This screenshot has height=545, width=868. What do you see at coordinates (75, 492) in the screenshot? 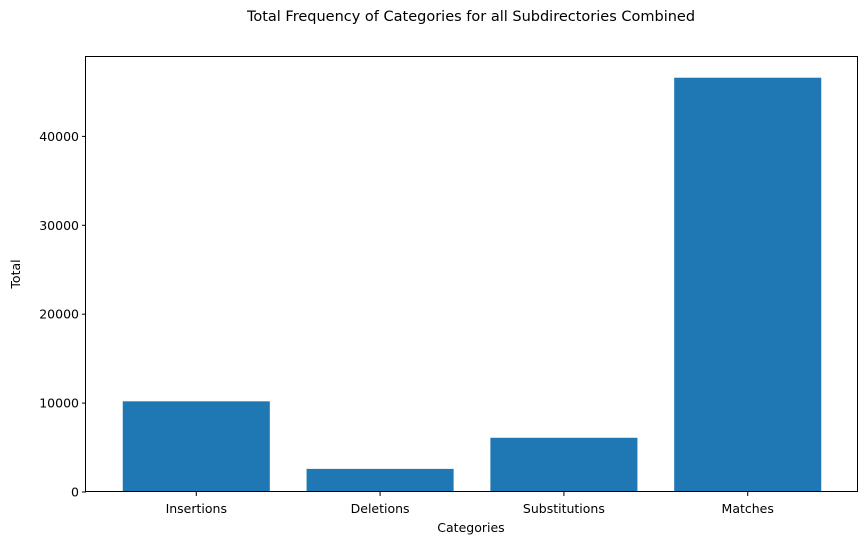
I see `y-tick-label: 0` at bounding box center [75, 492].